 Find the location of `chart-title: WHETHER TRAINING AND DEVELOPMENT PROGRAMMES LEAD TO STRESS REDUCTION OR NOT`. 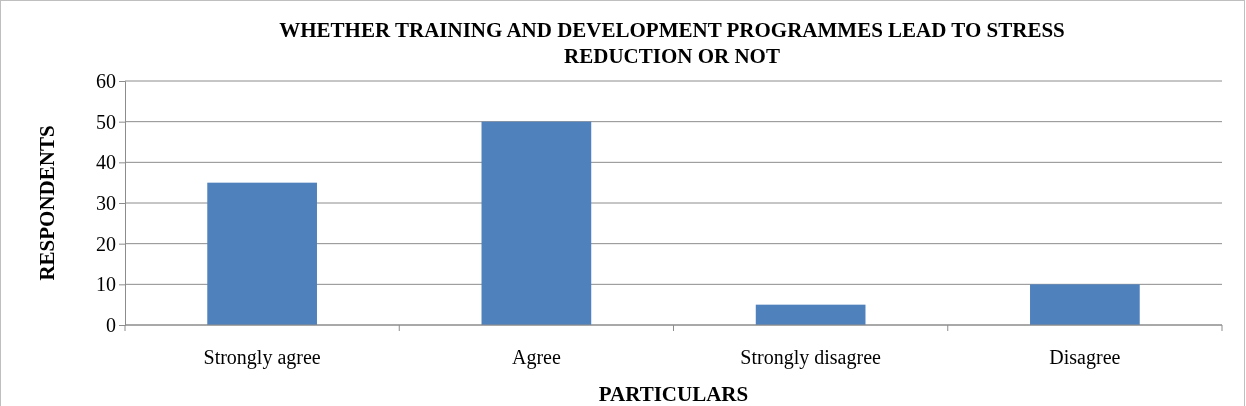

chart-title: WHETHER TRAINING AND DEVELOPMENT PROGRAMMES LEAD TO STRESS REDUCTION OR NOT is located at coordinates (672, 43).